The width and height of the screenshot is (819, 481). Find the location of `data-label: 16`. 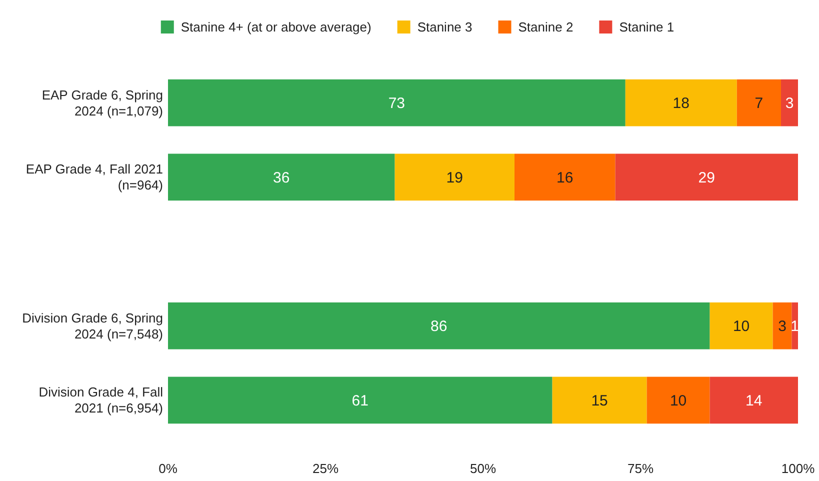

data-label: 16 is located at coordinates (565, 177).